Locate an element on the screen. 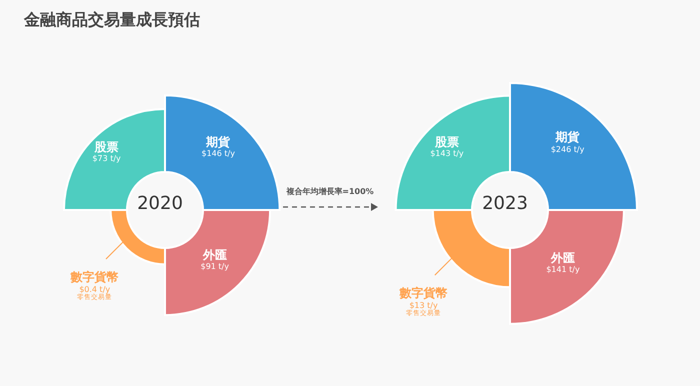  data-label: $146 t/y is located at coordinates (218, 154).